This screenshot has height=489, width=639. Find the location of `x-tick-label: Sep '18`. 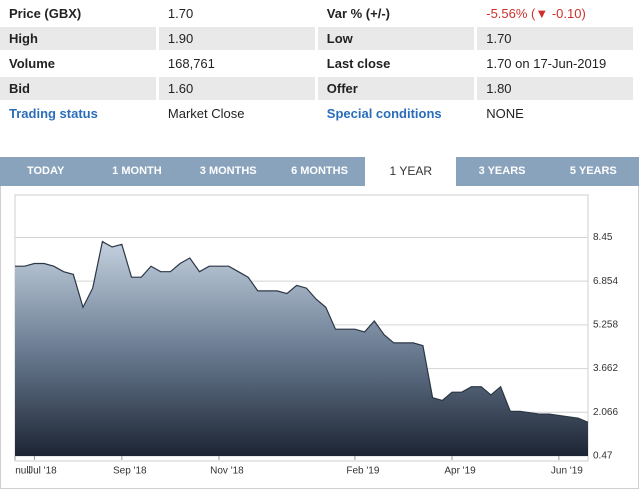

x-tick-label: Sep '18 is located at coordinates (130, 471).